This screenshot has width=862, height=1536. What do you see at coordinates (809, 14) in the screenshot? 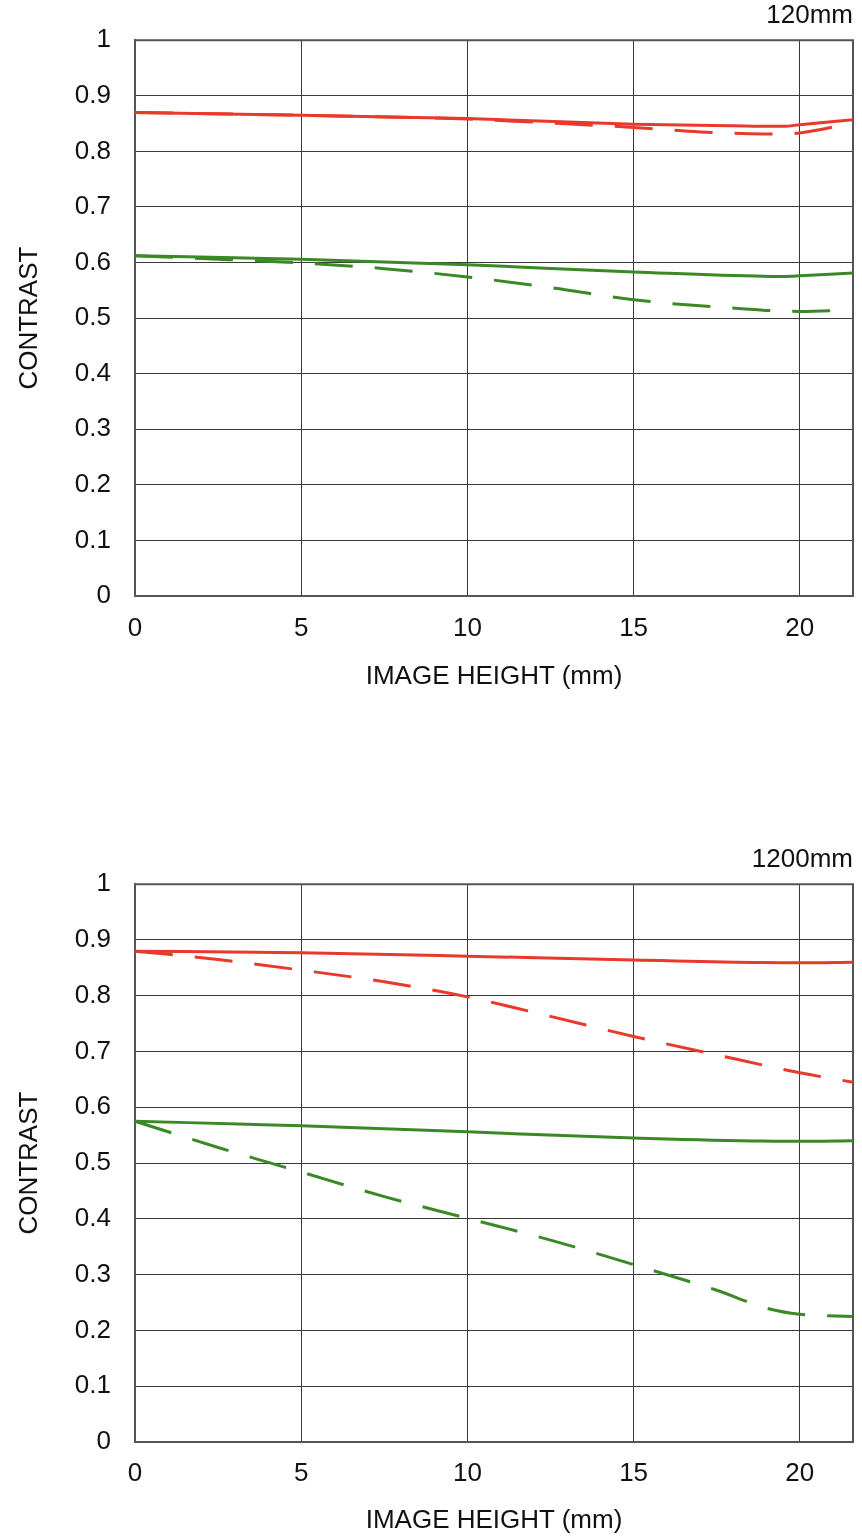
I see `chart-title: 120mm` at bounding box center [809, 14].